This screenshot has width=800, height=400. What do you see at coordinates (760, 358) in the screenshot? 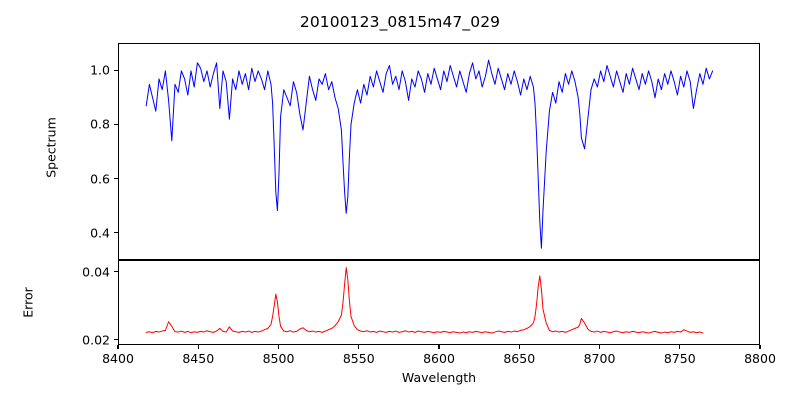
I see `x-tick-label: 8800` at bounding box center [760, 358].